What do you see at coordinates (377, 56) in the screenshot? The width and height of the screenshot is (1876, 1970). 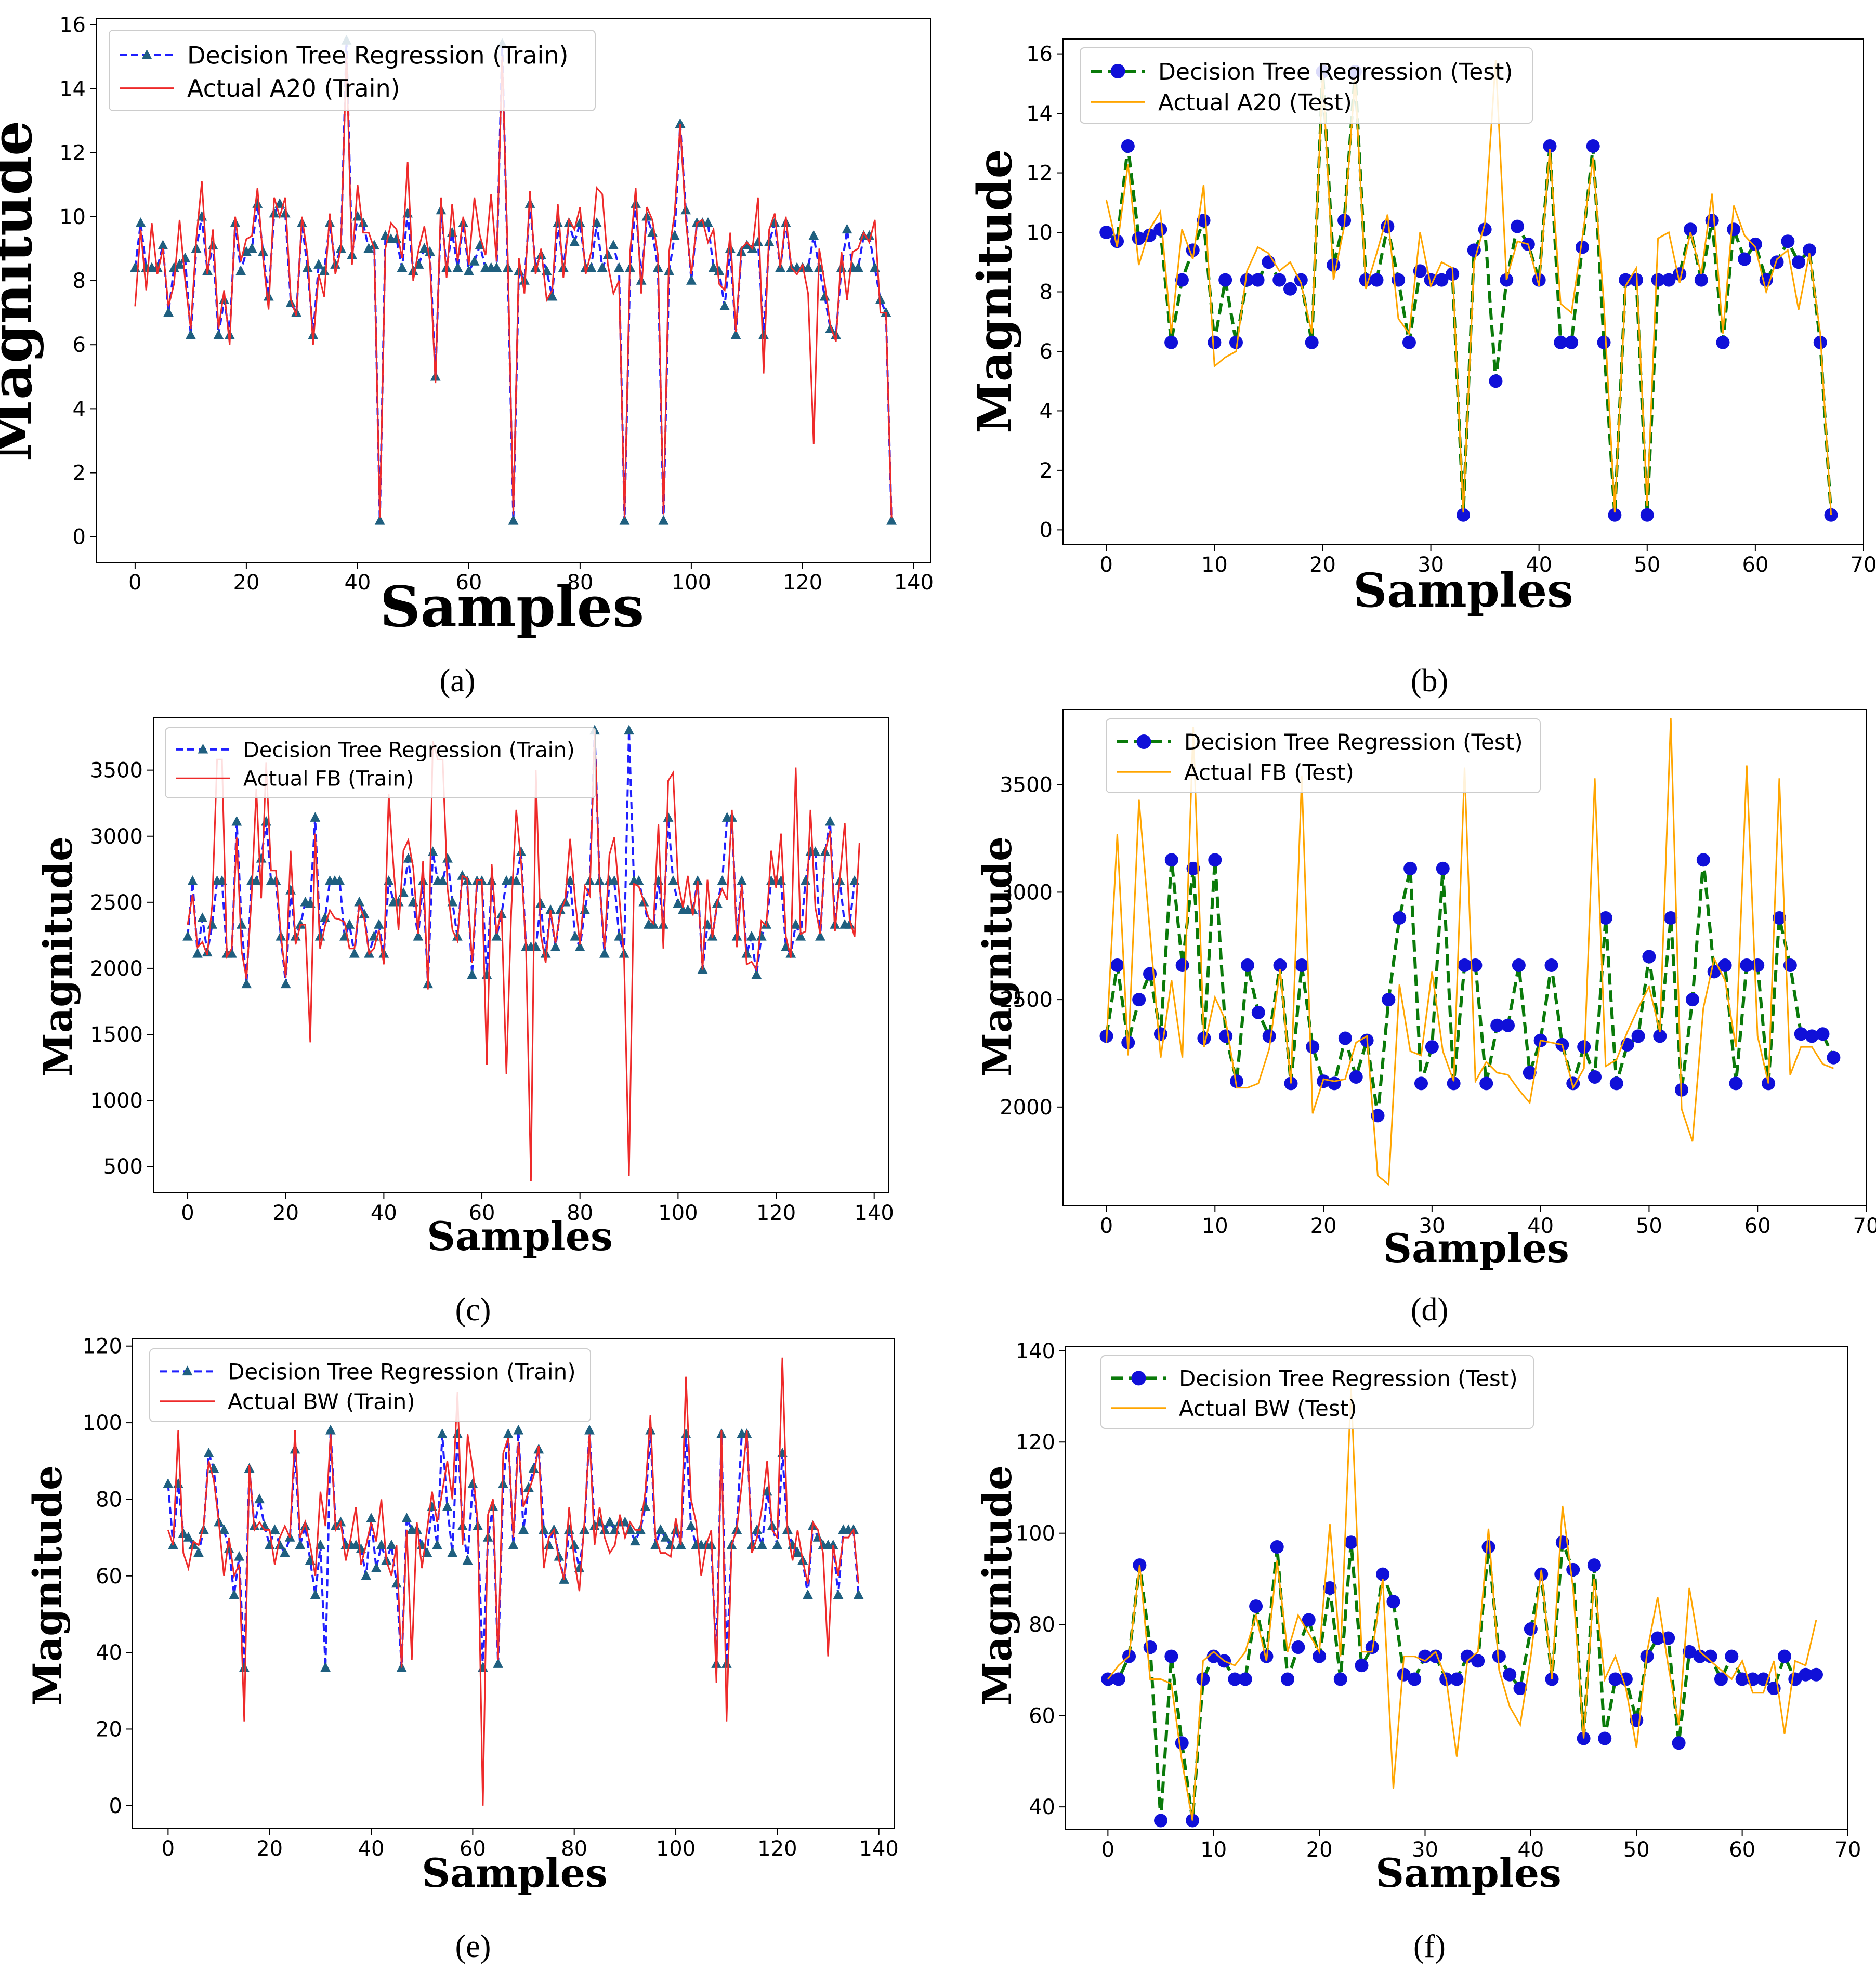 I see `legend-label: Decision Tree Regression (Train)` at bounding box center [377, 56].